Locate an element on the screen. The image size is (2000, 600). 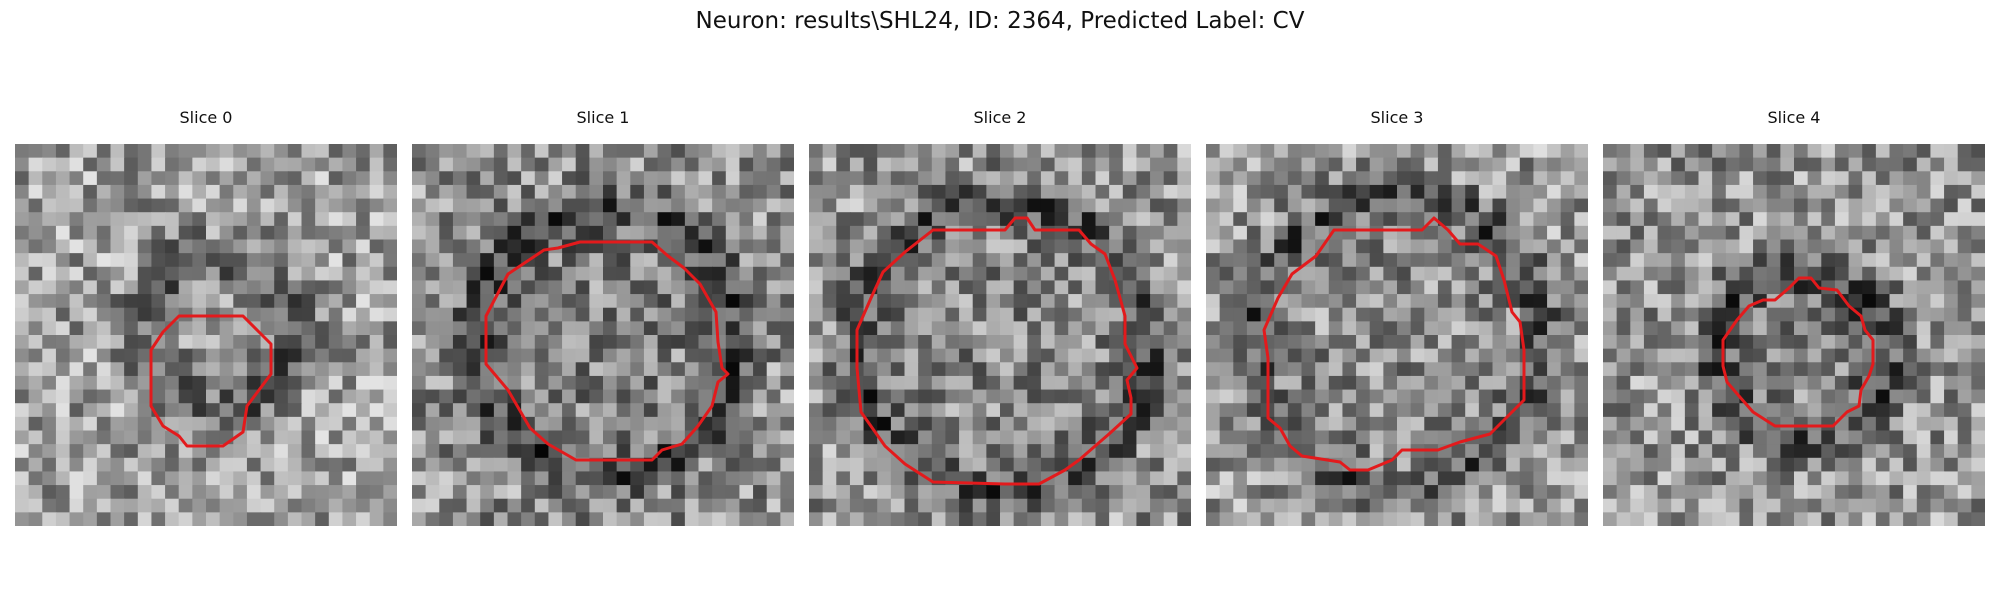
slice-panel-4: Slice 4 is located at coordinates (1794, 317).